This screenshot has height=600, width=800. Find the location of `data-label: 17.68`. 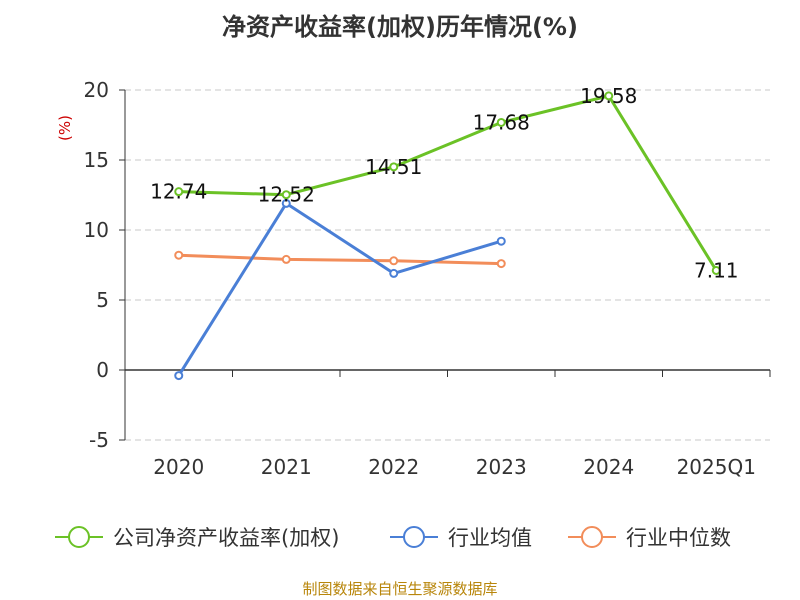

data-label: 17.68 is located at coordinates (501, 122).